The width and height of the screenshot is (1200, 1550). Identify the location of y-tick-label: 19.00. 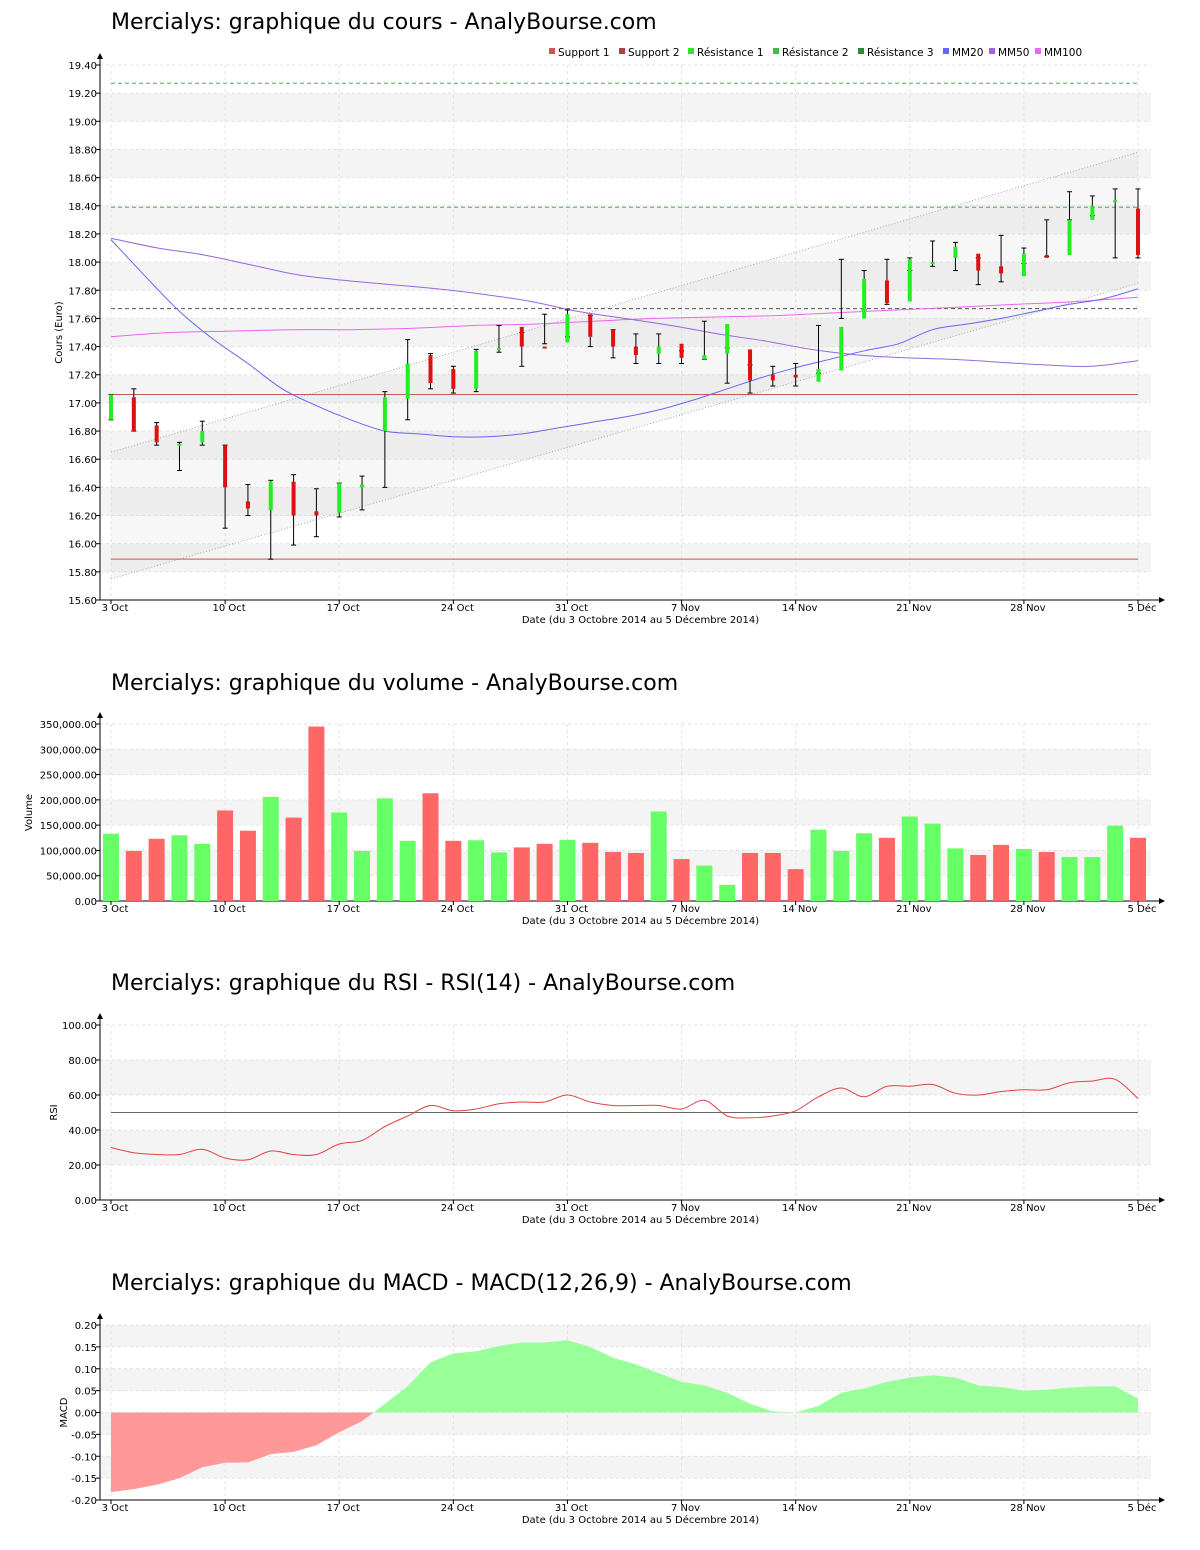
(82, 122).